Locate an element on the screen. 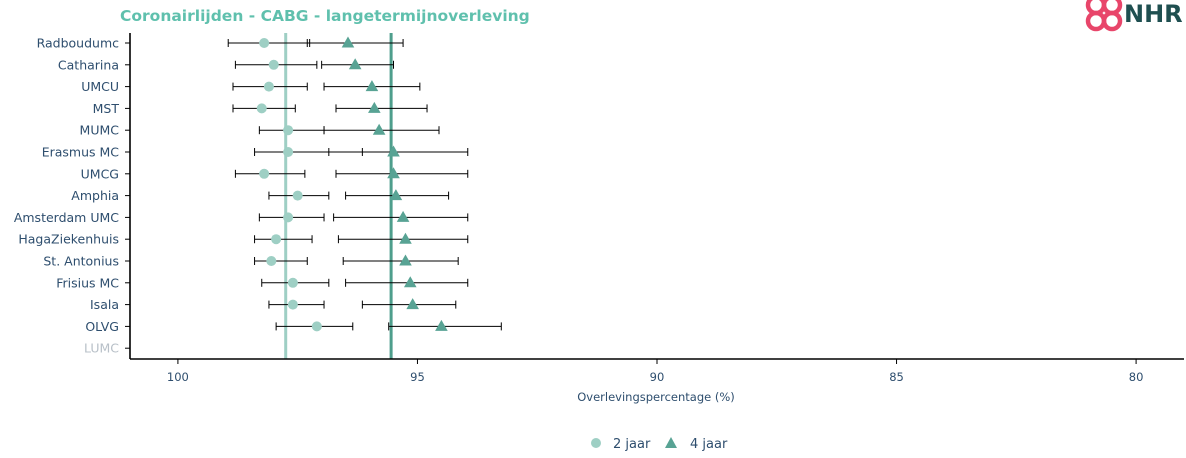 This screenshot has width=1186, height=458. y-tick-label: Erasmus MC is located at coordinates (81, 152).